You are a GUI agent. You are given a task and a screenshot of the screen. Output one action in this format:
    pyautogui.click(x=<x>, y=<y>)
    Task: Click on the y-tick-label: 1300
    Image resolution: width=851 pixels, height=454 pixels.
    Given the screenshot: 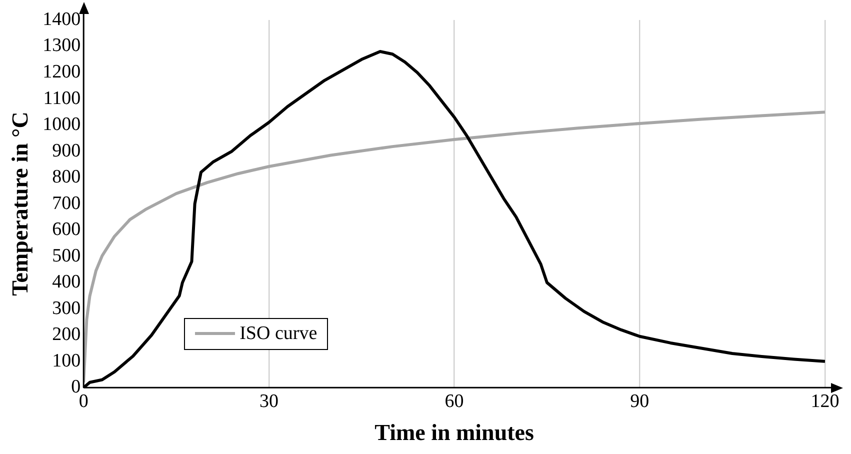 What is the action you would take?
    pyautogui.click(x=61, y=45)
    